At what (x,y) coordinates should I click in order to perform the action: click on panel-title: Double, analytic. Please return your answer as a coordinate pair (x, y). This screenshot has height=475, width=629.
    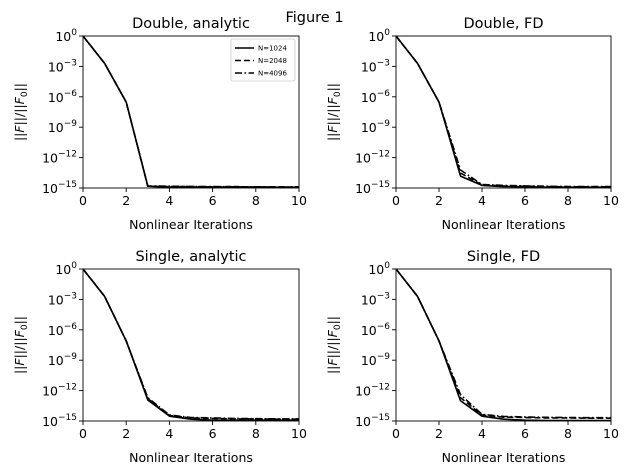
    Looking at the image, I should click on (191, 24).